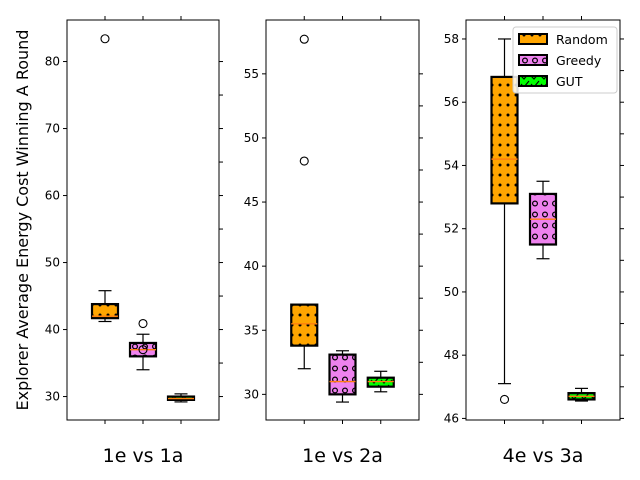 The width and height of the screenshot is (640, 480). I want to click on y-tick-label: 48, so click(451, 355).